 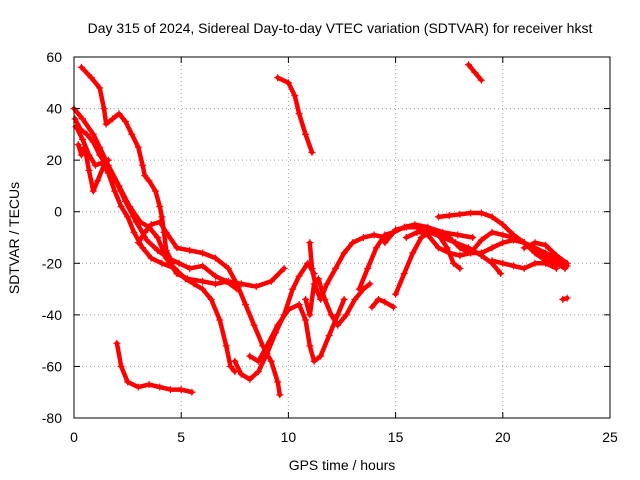 I want to click on x-tick-labels: 0 5 10 15 20 25, so click(x=344, y=437).